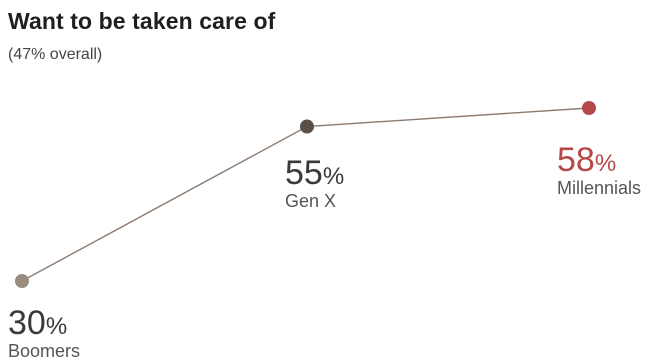 The height and width of the screenshot is (362, 654). What do you see at coordinates (576, 160) in the screenshot?
I see `millennials-value-number: 58` at bounding box center [576, 160].